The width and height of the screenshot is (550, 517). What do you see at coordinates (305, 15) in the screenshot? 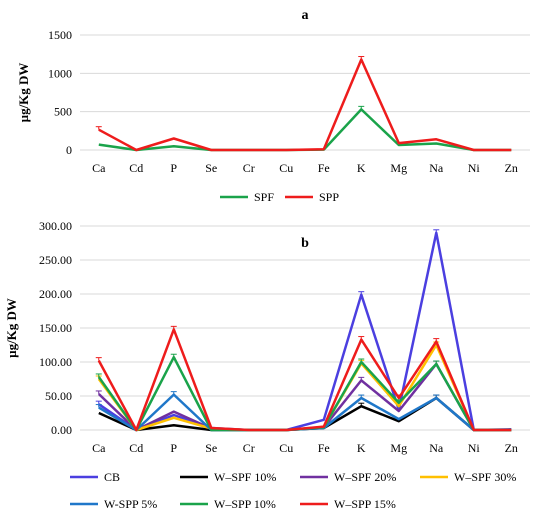
I see `chart-title: a` at bounding box center [305, 15].